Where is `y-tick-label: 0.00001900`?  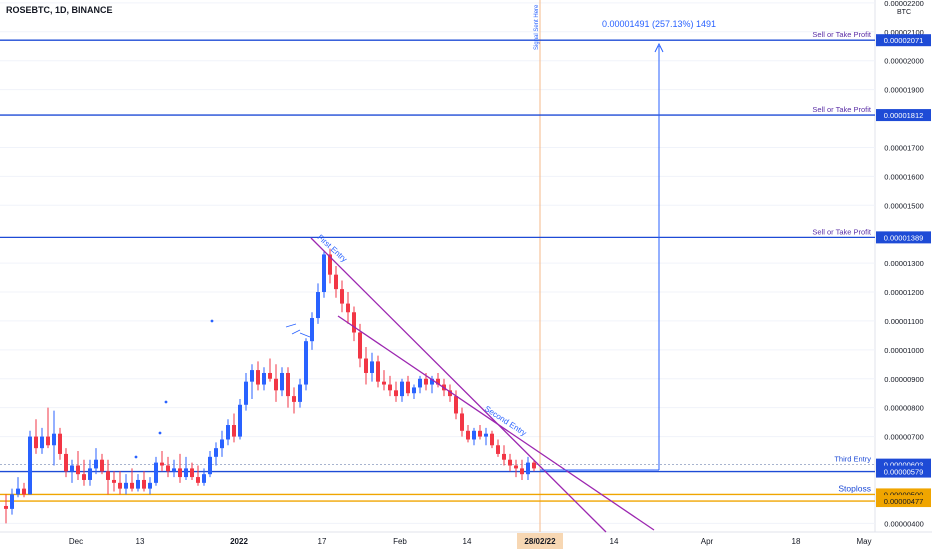
y-tick-label: 0.00001900 is located at coordinates (904, 90).